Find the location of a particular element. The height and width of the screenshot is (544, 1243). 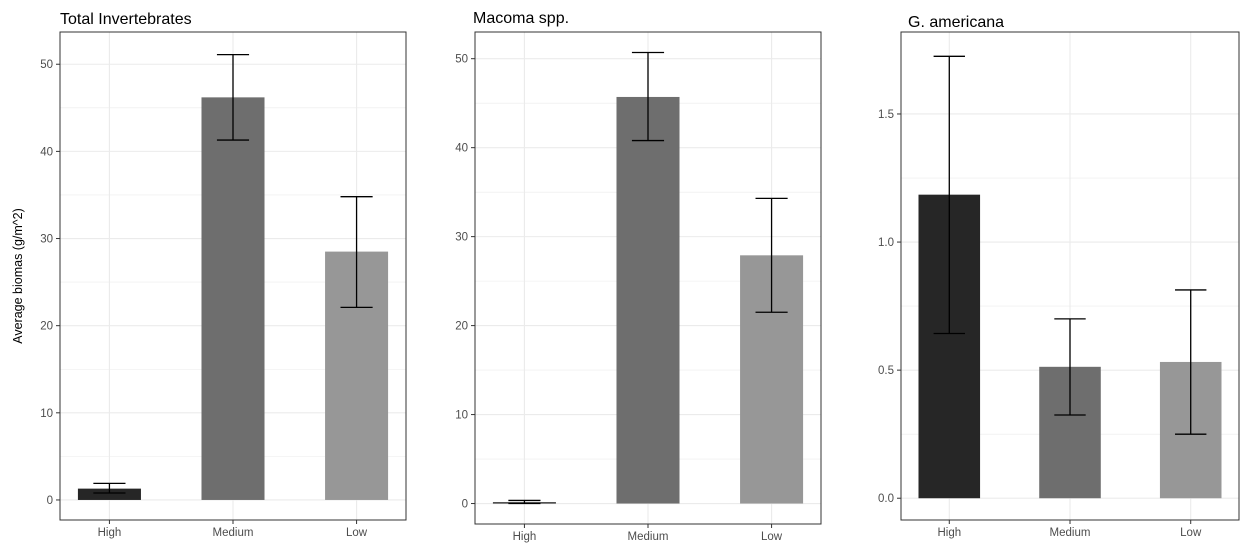

bar-high is located at coordinates (109, 494).